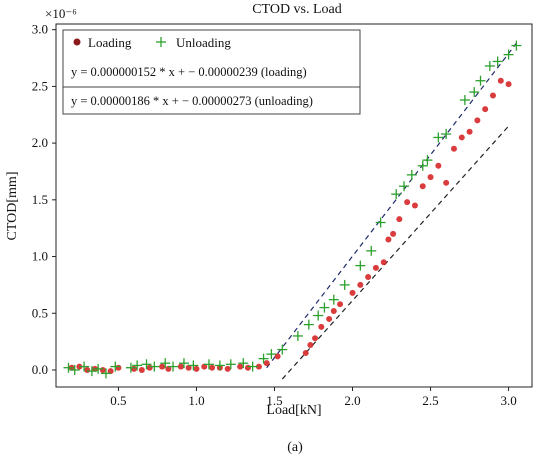 The image size is (550, 466). Describe the element at coordinates (40, 369) in the screenshot. I see `y-tick-label: 0.0` at that location.